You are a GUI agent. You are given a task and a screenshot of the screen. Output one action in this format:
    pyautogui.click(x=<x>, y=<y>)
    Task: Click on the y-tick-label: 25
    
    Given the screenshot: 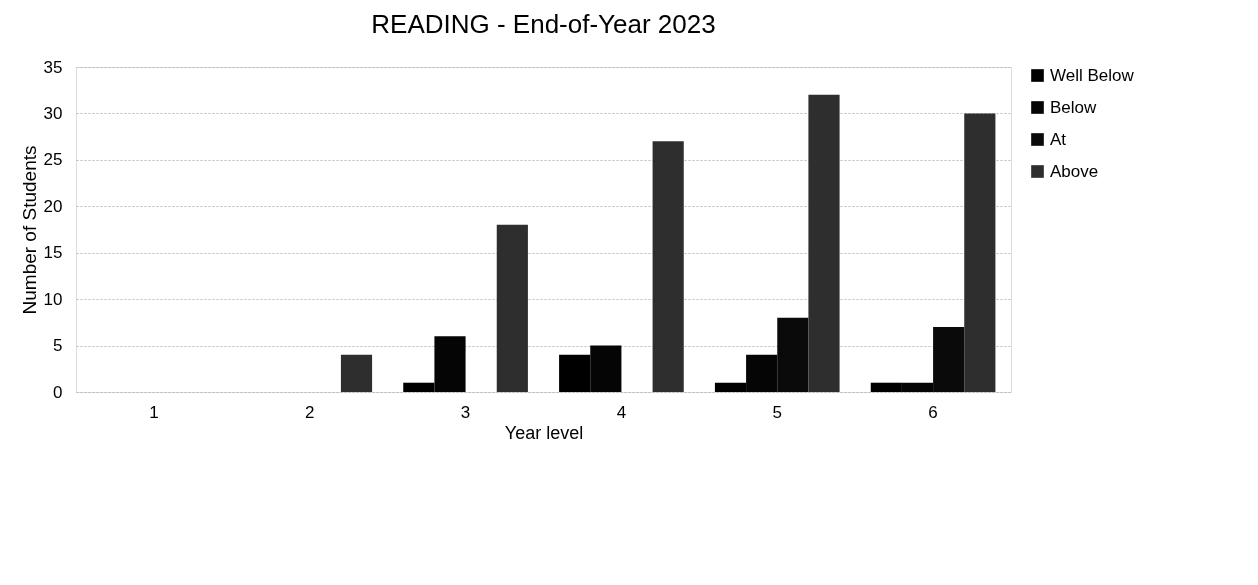 What is the action you would take?
    pyautogui.click(x=53, y=160)
    